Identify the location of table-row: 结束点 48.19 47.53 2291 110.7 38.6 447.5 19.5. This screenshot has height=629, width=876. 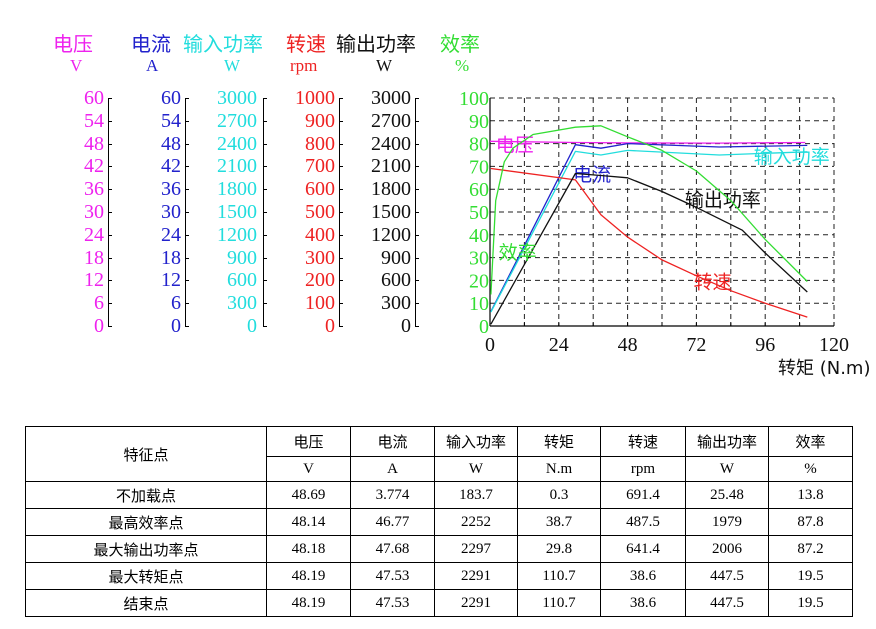
(439, 603).